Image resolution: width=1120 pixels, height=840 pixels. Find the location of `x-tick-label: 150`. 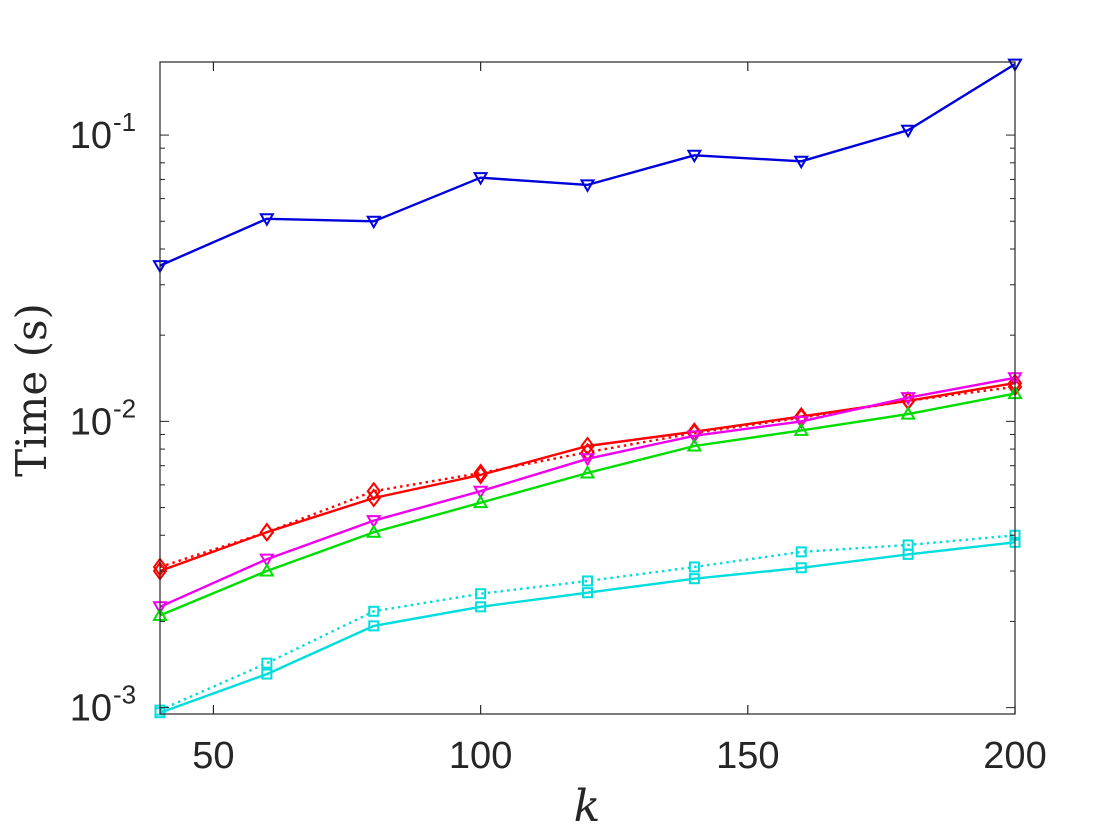

x-tick-label: 150 is located at coordinates (747, 756).